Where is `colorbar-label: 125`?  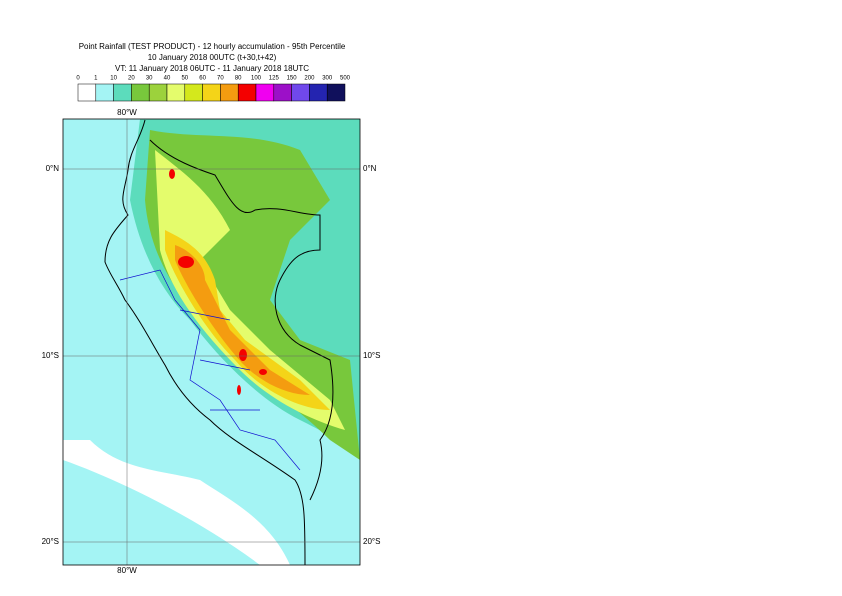 colorbar-label: 125 is located at coordinates (274, 79).